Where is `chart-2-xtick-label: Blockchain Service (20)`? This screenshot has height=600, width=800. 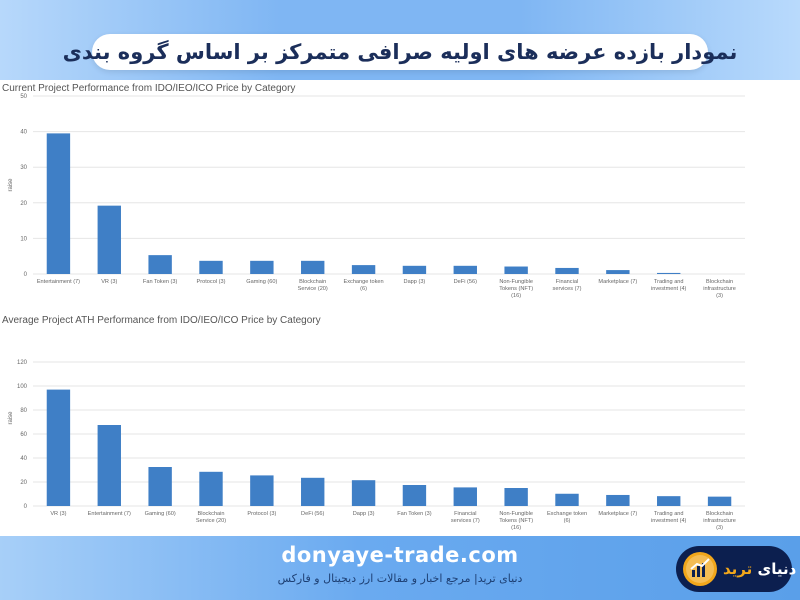
chart-2-xtick-label: Blockchain Service (20) is located at coordinates (211, 517).